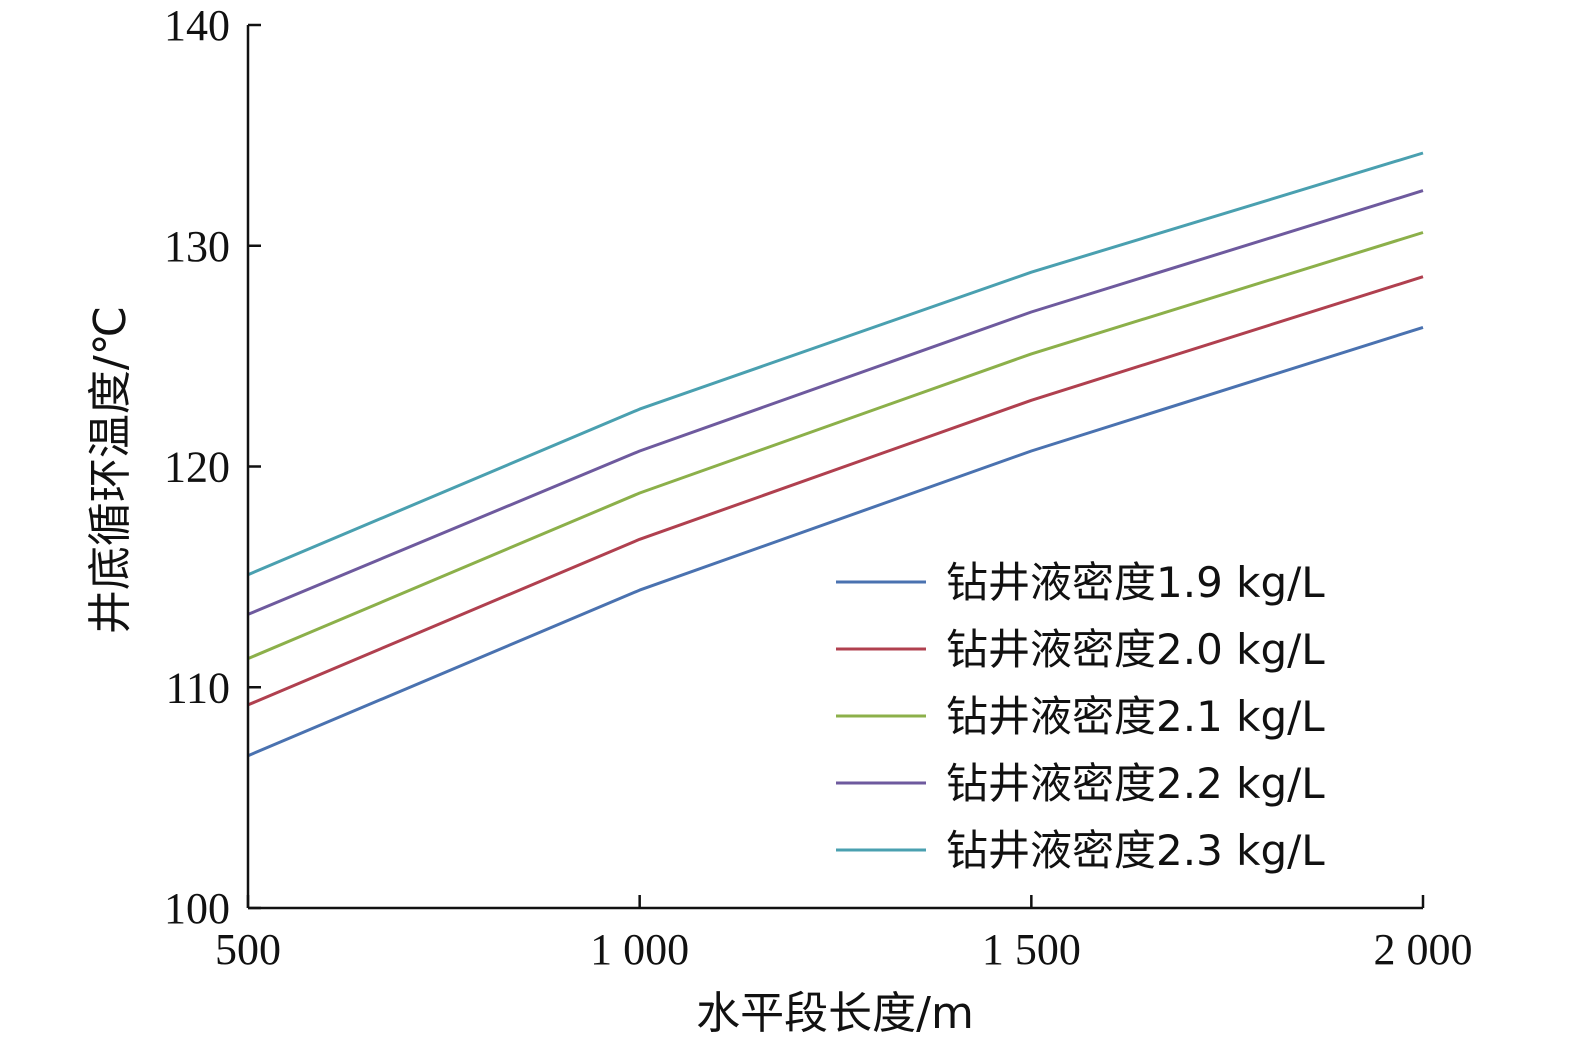 This screenshot has width=1575, height=1050. Describe the element at coordinates (197, 25) in the screenshot. I see `y-tick-label: 140` at that location.